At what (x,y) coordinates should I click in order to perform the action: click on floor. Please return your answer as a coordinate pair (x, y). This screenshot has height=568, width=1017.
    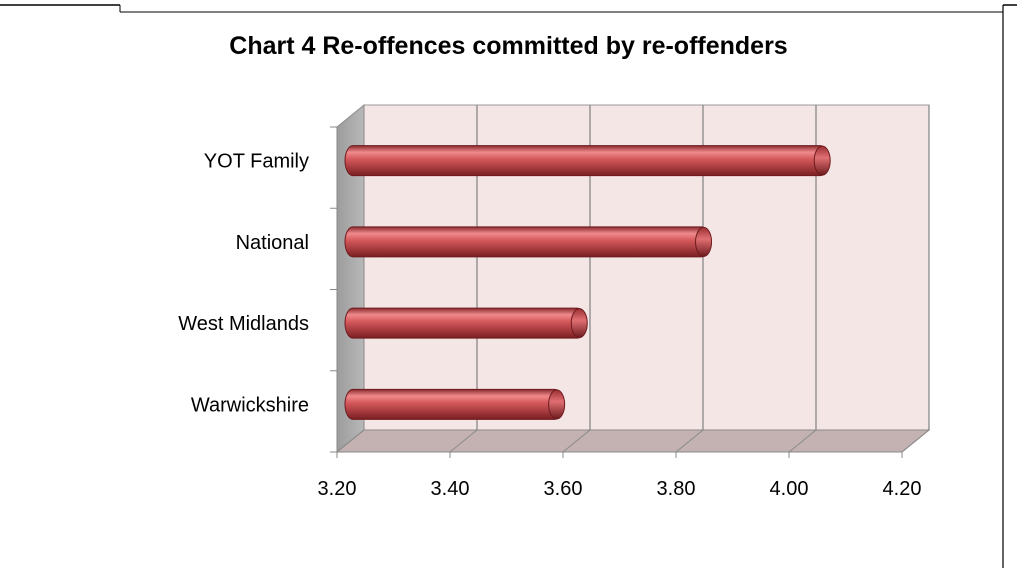
    Looking at the image, I should click on (633, 441).